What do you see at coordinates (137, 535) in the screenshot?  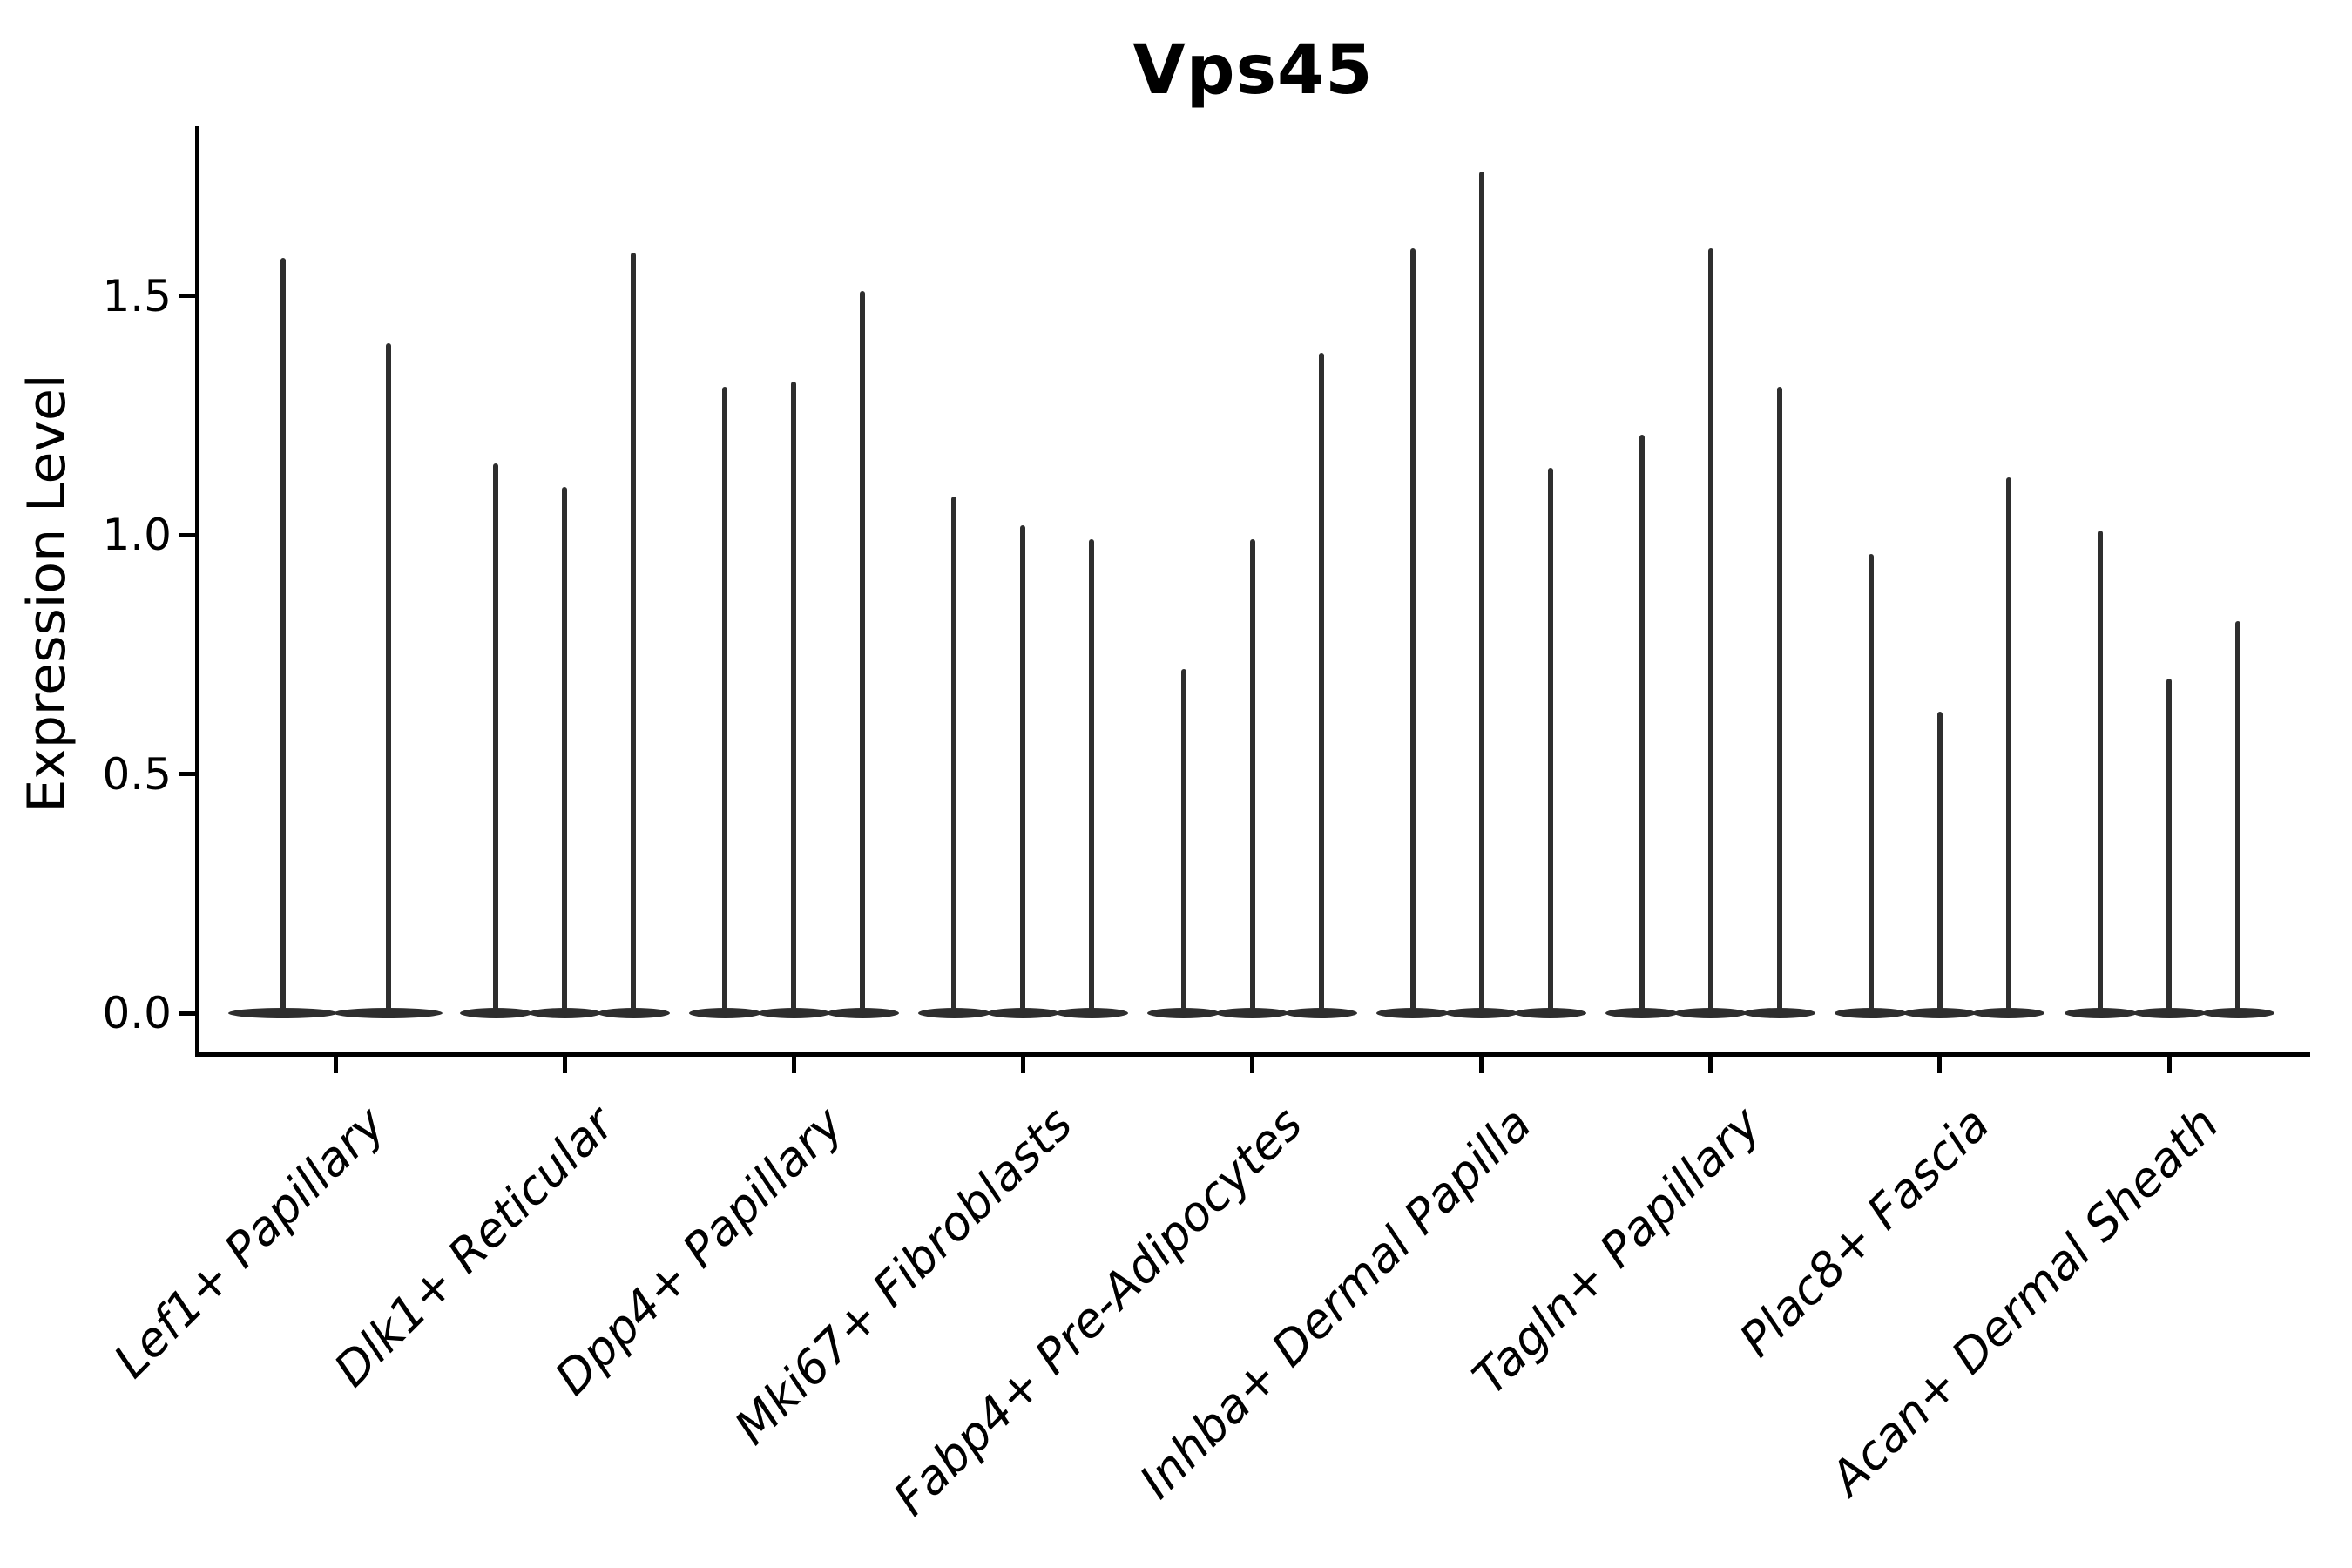 I see `y-tick-label: 1.0` at bounding box center [137, 535].